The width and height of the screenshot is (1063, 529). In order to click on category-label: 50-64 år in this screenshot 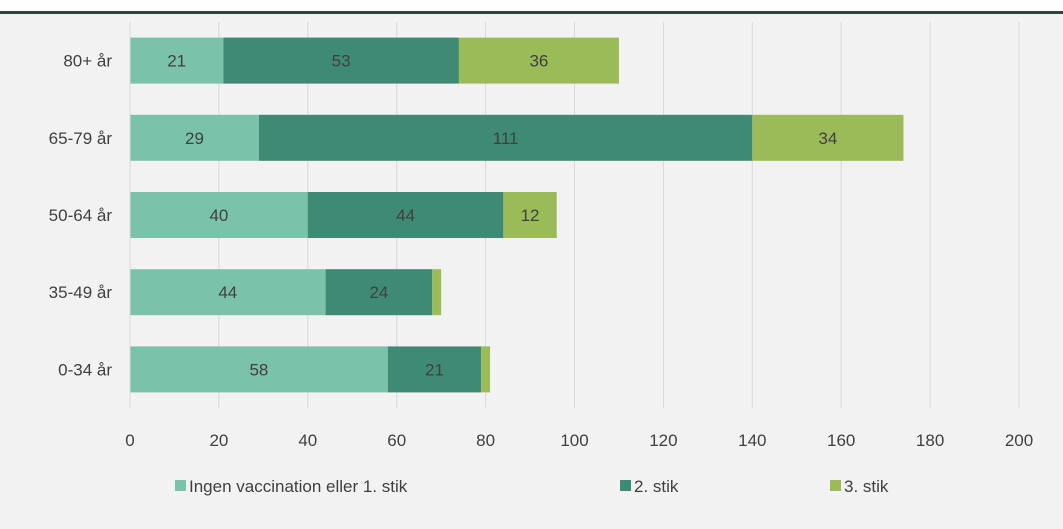, I will do `click(81, 215)`.